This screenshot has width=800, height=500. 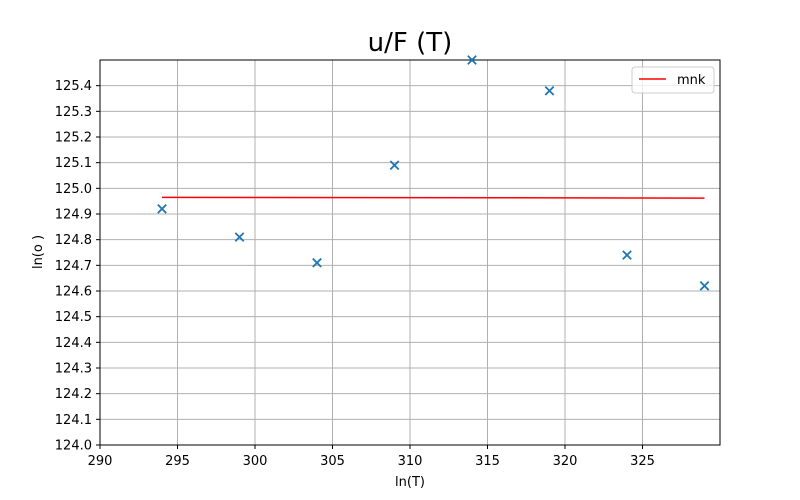 I want to click on y-tick-label: 124.4, so click(x=73, y=343).